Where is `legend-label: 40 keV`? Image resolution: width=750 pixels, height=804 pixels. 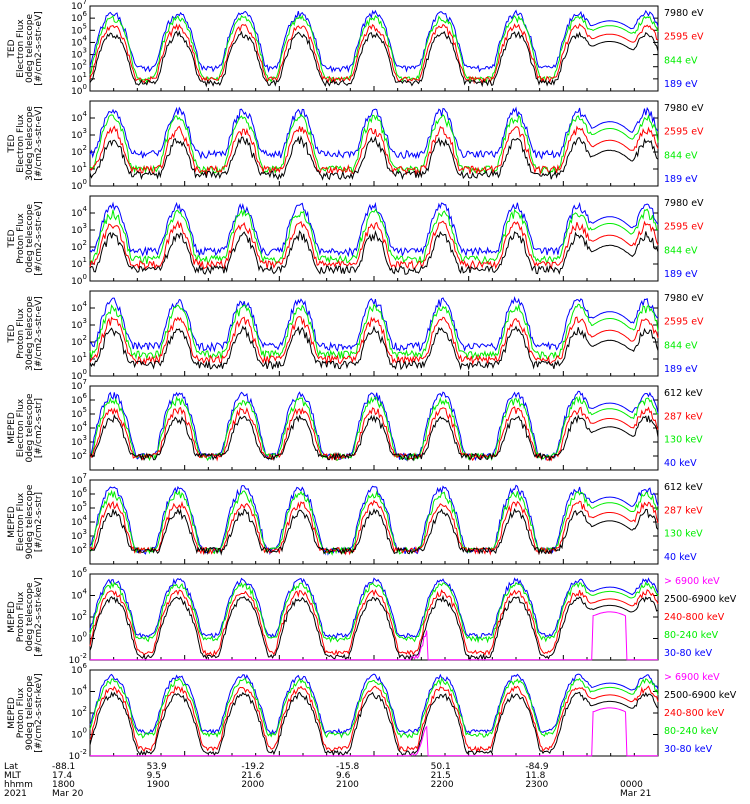 legend-label: 40 keV is located at coordinates (680, 463).